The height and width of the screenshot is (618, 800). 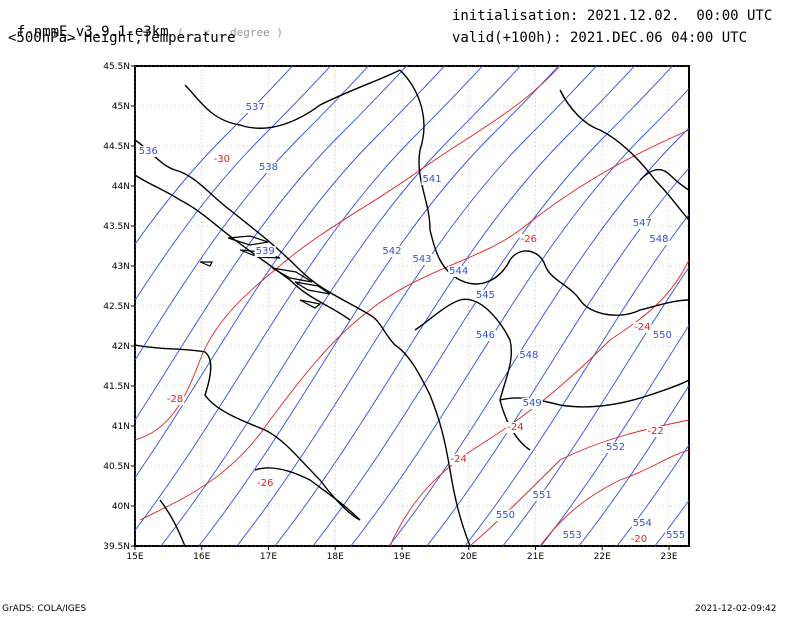 I want to click on height-contour-label: 542, so click(x=391, y=251).